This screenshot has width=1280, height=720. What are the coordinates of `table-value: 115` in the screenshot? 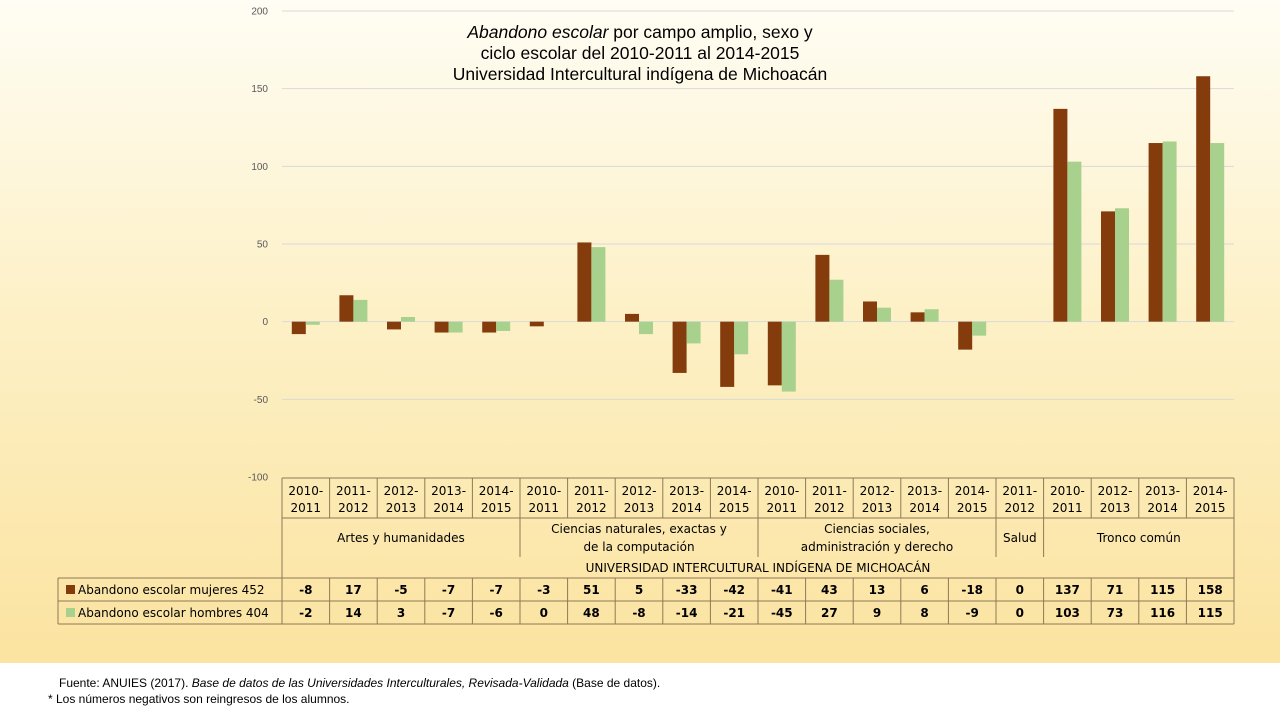 It's located at (1162, 590).